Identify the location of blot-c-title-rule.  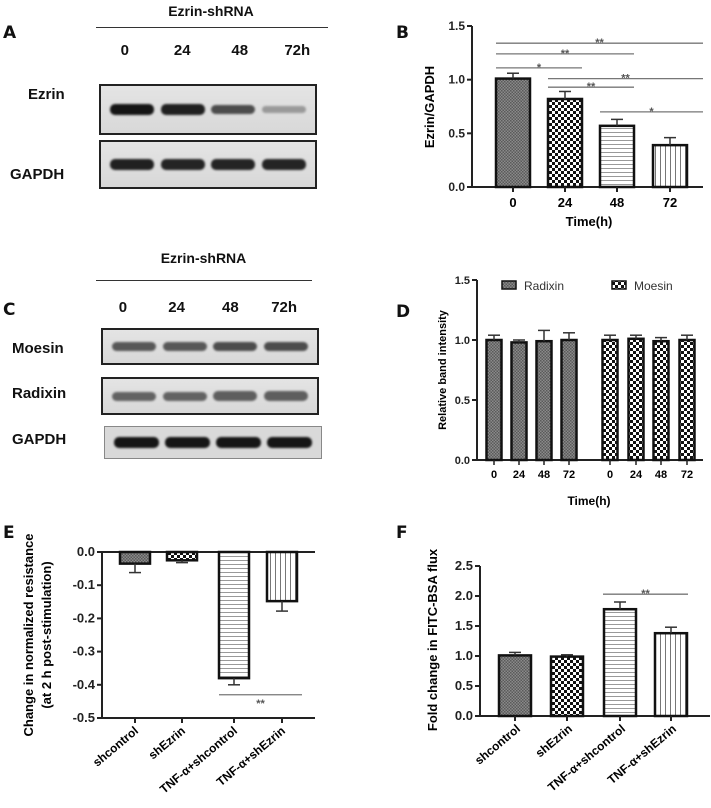
(204, 280).